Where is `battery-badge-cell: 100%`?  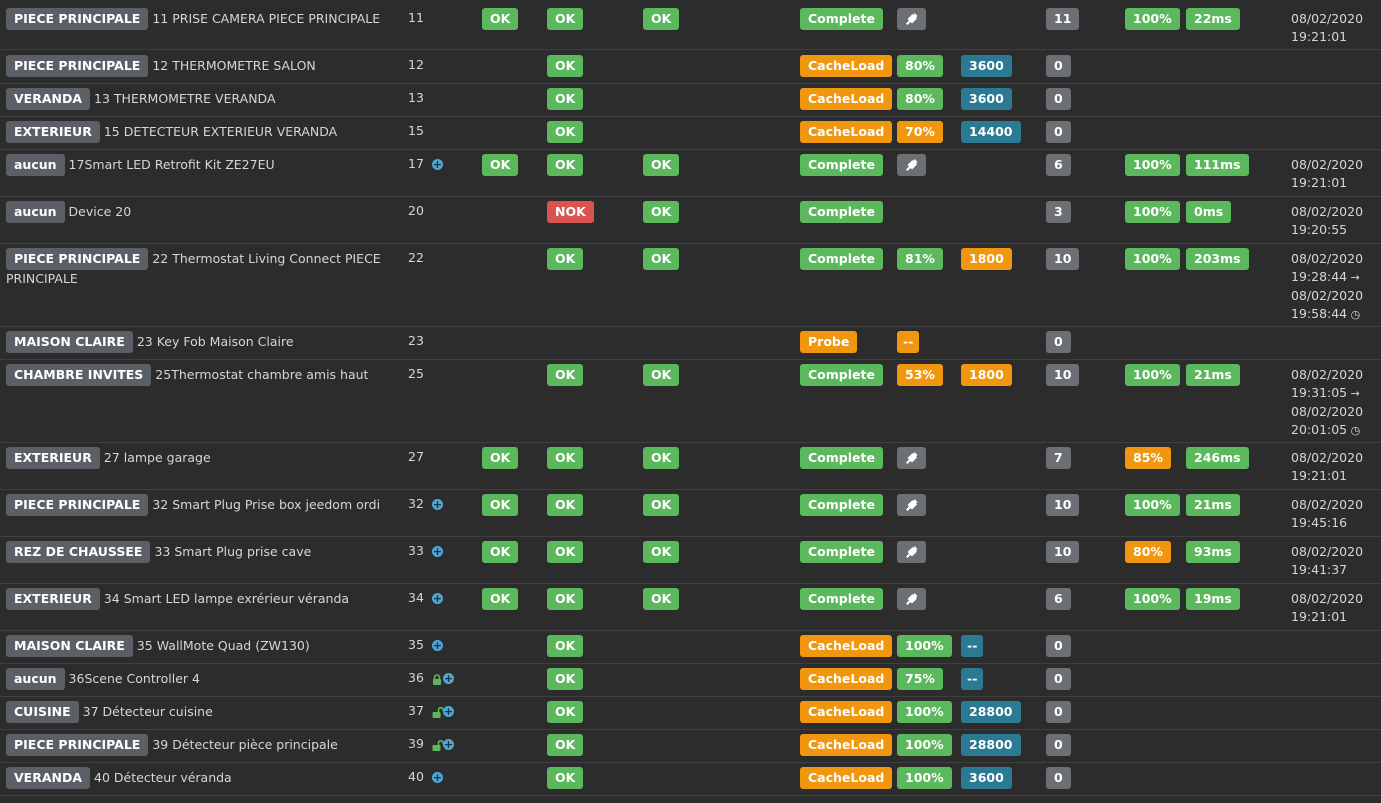 battery-badge-cell: 100% is located at coordinates (924, 712).